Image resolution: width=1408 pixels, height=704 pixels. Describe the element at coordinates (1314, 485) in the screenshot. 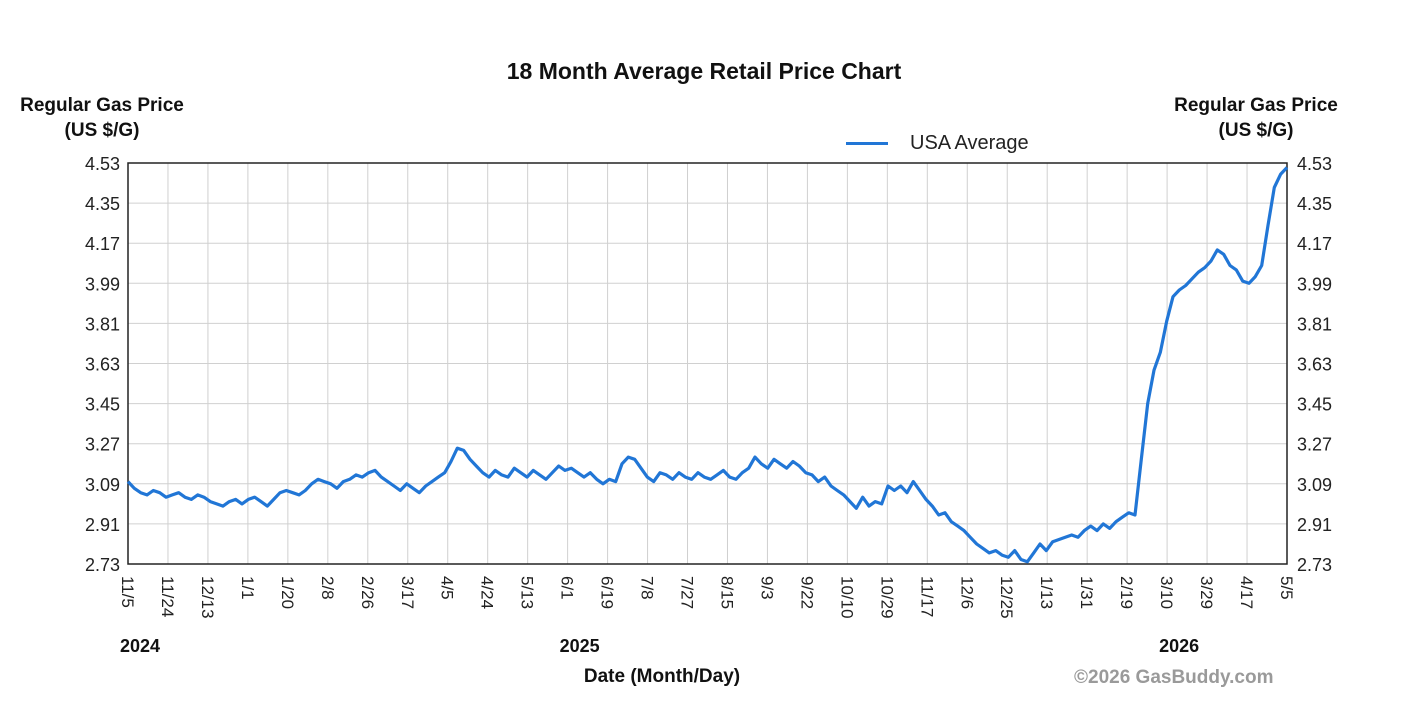

I see `y-tick-label-right: 3.09` at that location.